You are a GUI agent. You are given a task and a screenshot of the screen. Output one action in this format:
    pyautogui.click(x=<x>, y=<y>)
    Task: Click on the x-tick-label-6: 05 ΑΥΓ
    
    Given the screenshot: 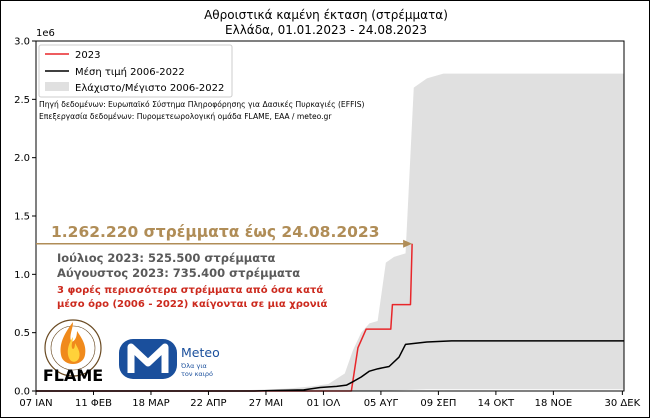 What is the action you would take?
    pyautogui.click(x=381, y=403)
    